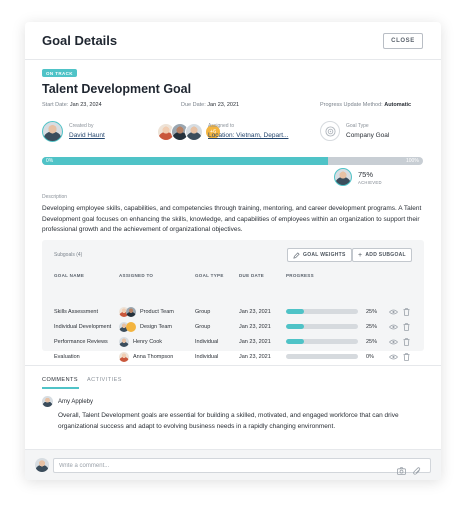  I want to click on description-label: Description, so click(55, 197).